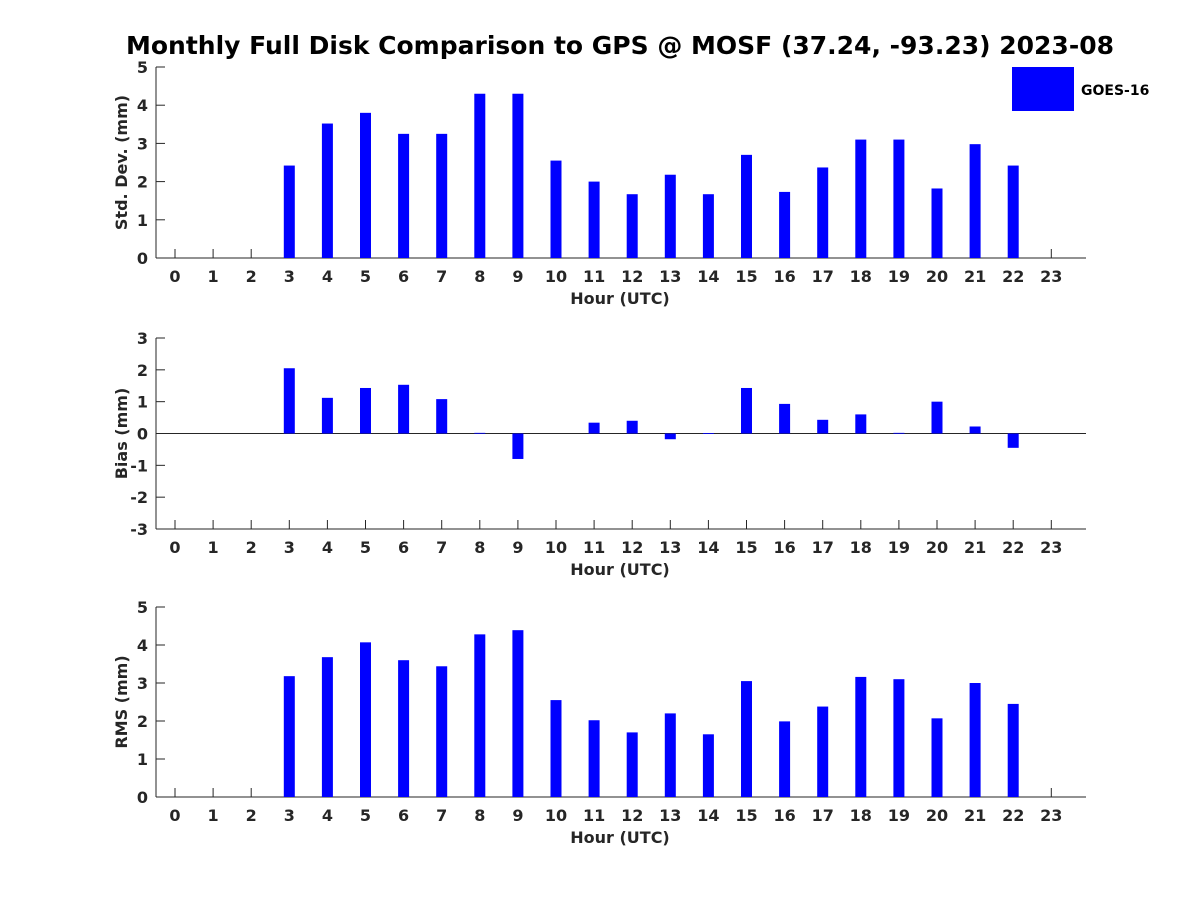 This screenshot has height=900, width=1200. Describe the element at coordinates (556, 276) in the screenshot. I see `stddev-x-tick-label: 10` at that location.